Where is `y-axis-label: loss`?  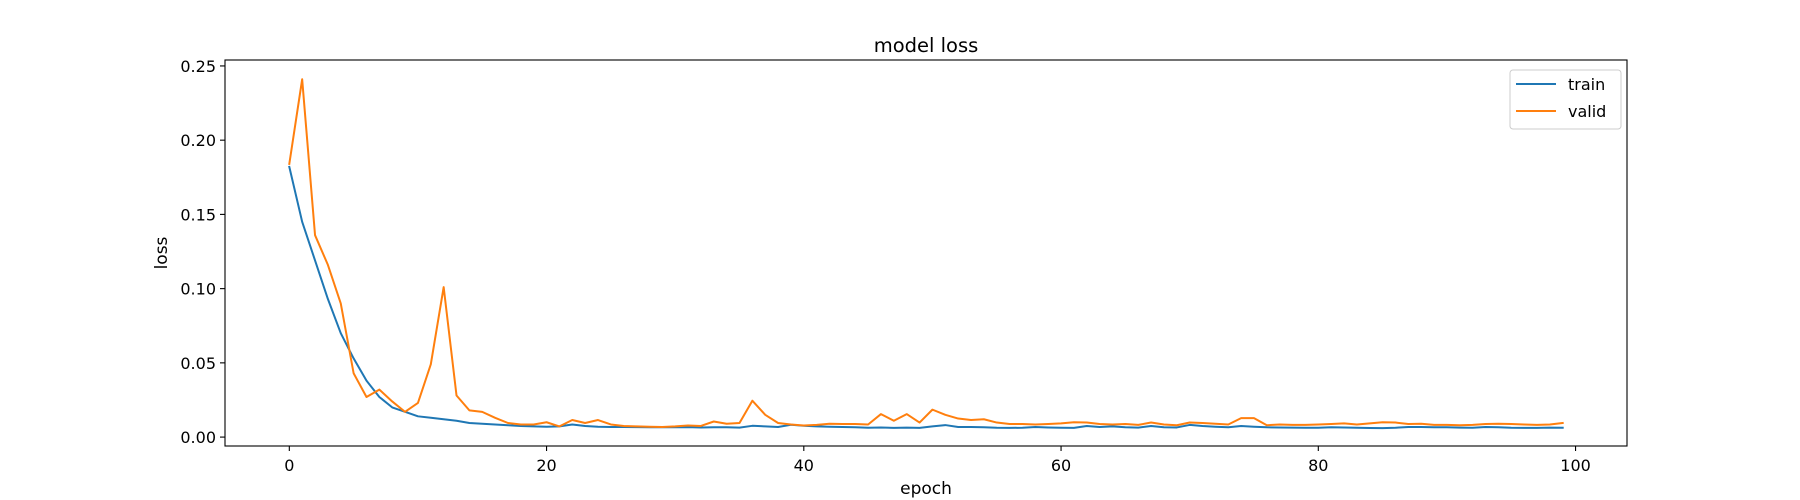 y-axis-label: loss is located at coordinates (162, 252).